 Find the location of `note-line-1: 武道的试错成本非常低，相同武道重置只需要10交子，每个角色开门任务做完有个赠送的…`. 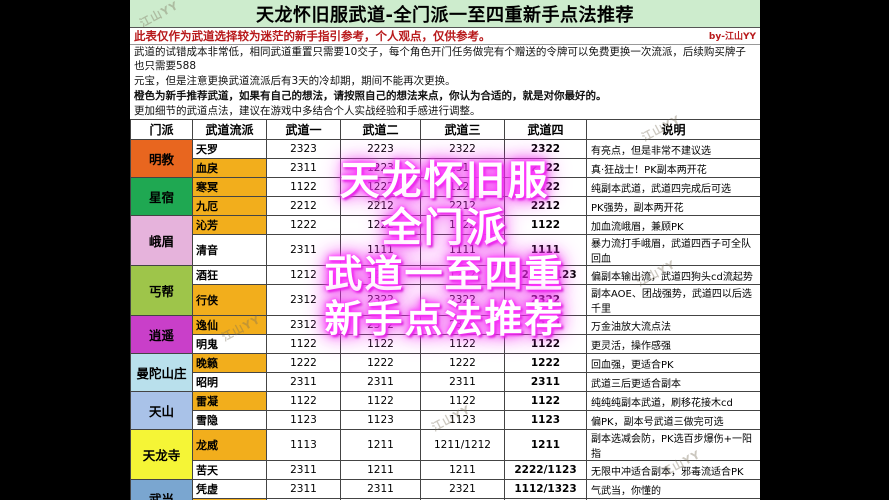

note-line-1: 武道的试错成本非常低，相同武道重置只需要10交子，每个角色开门任务做完有个赠送的… is located at coordinates (440, 59).